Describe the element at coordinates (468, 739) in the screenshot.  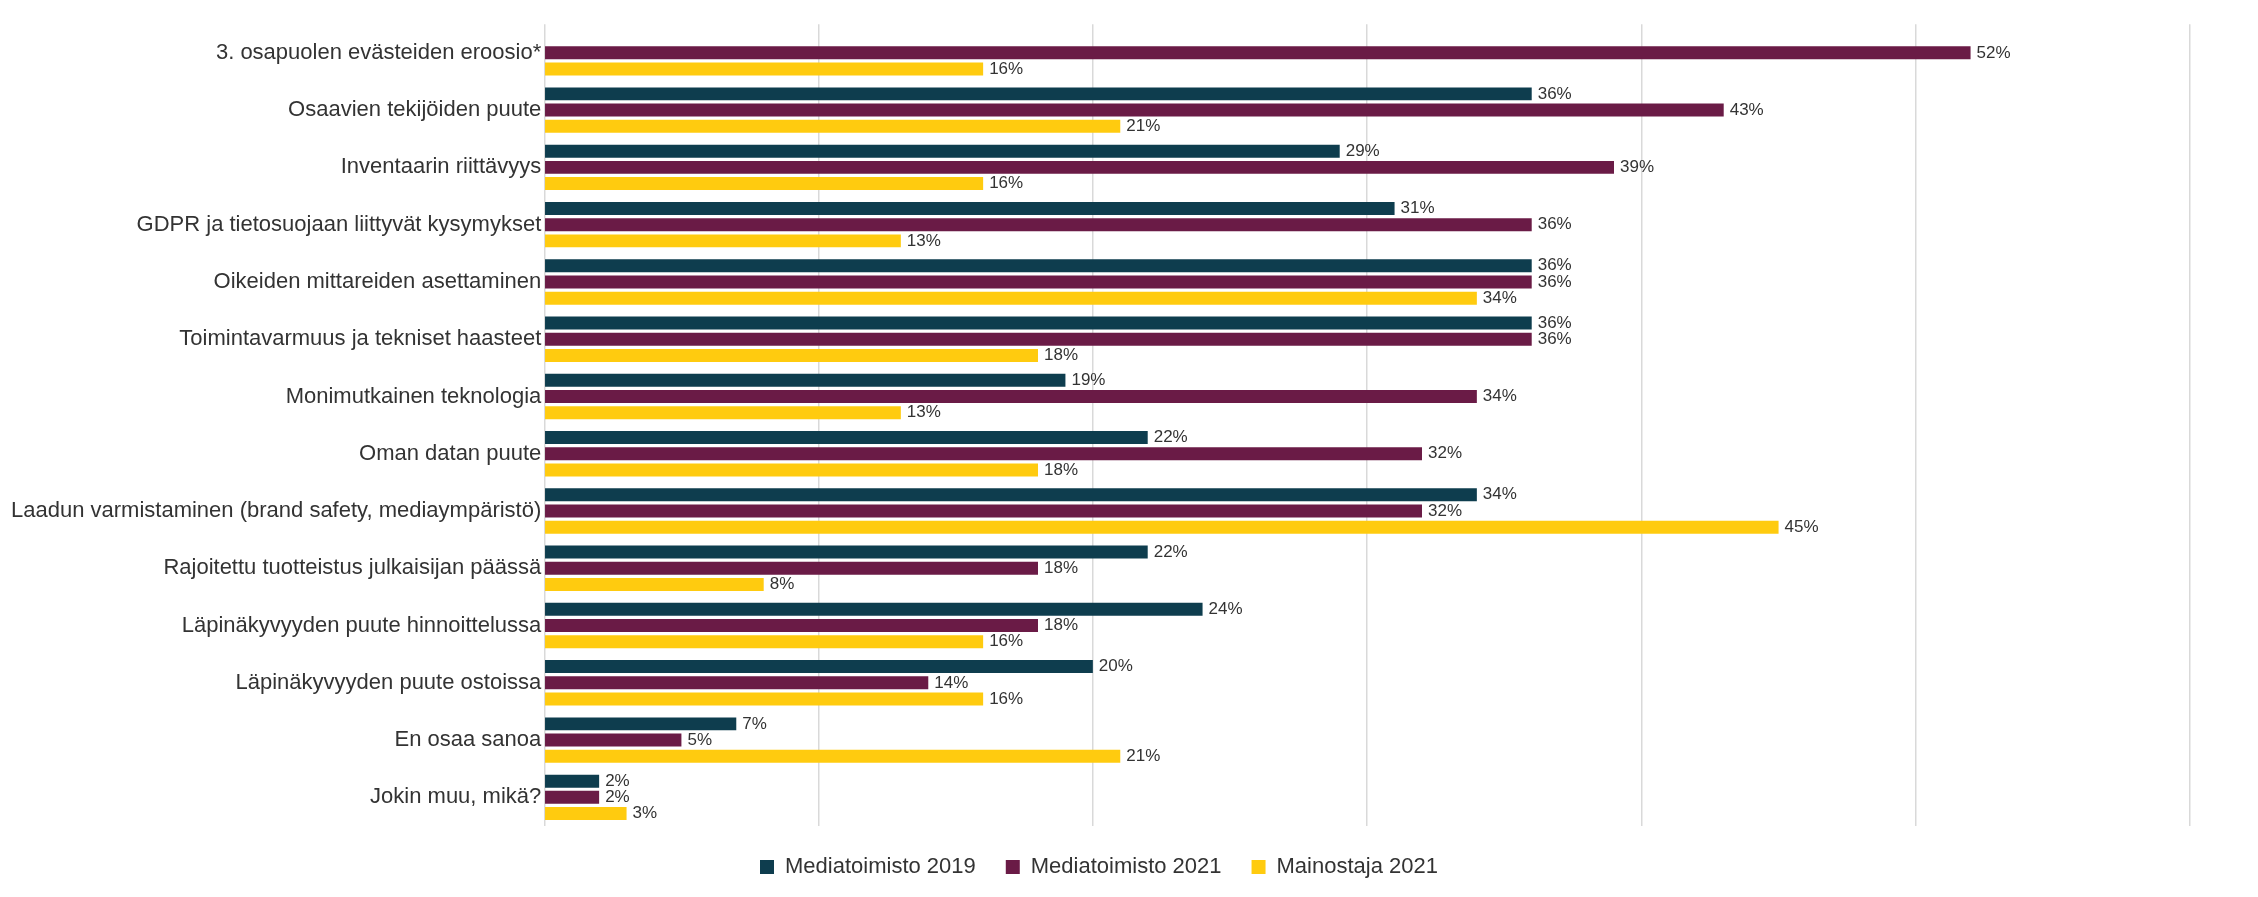
I see `y-tick-label: En osaa sanoa` at that location.